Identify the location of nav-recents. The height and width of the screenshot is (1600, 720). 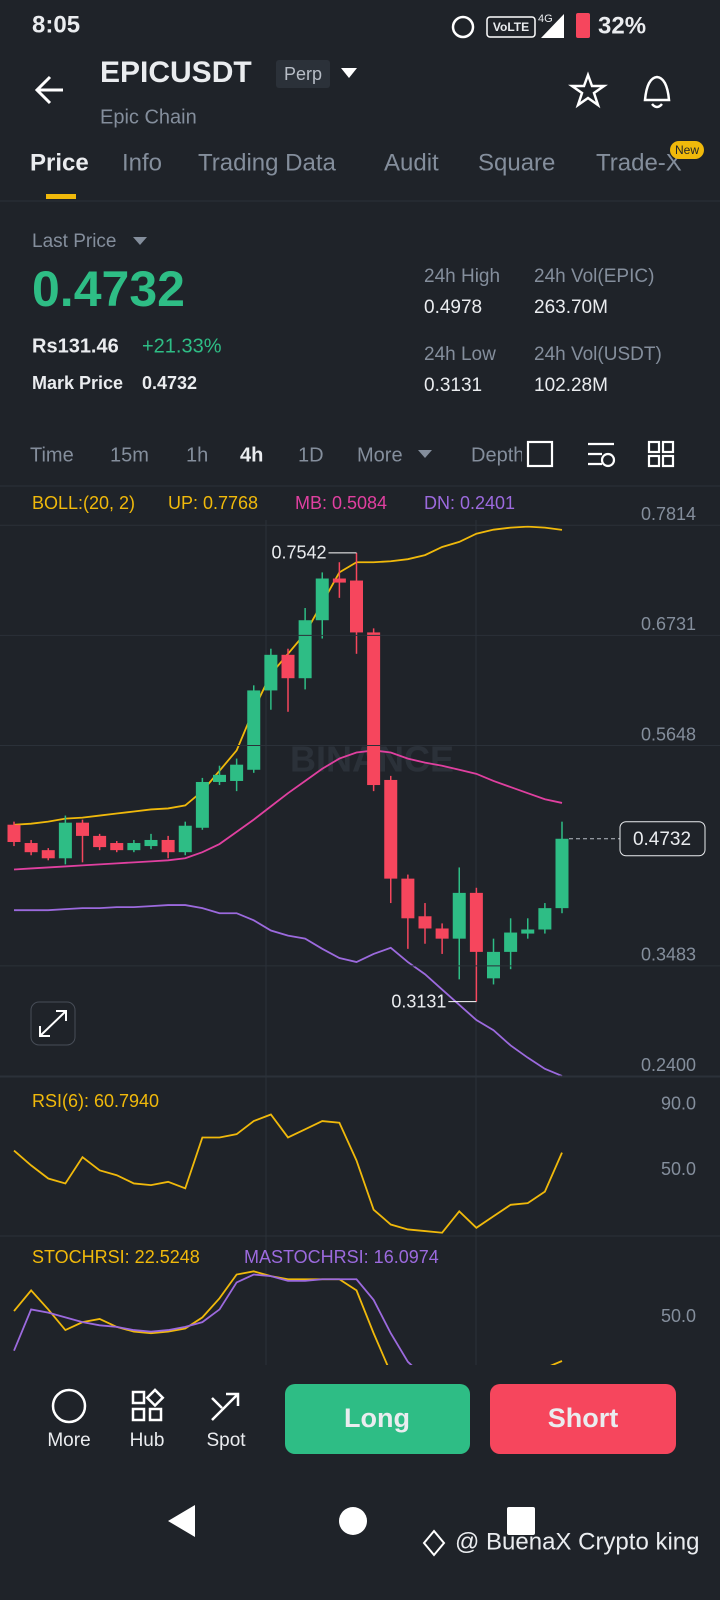
(521, 1521).